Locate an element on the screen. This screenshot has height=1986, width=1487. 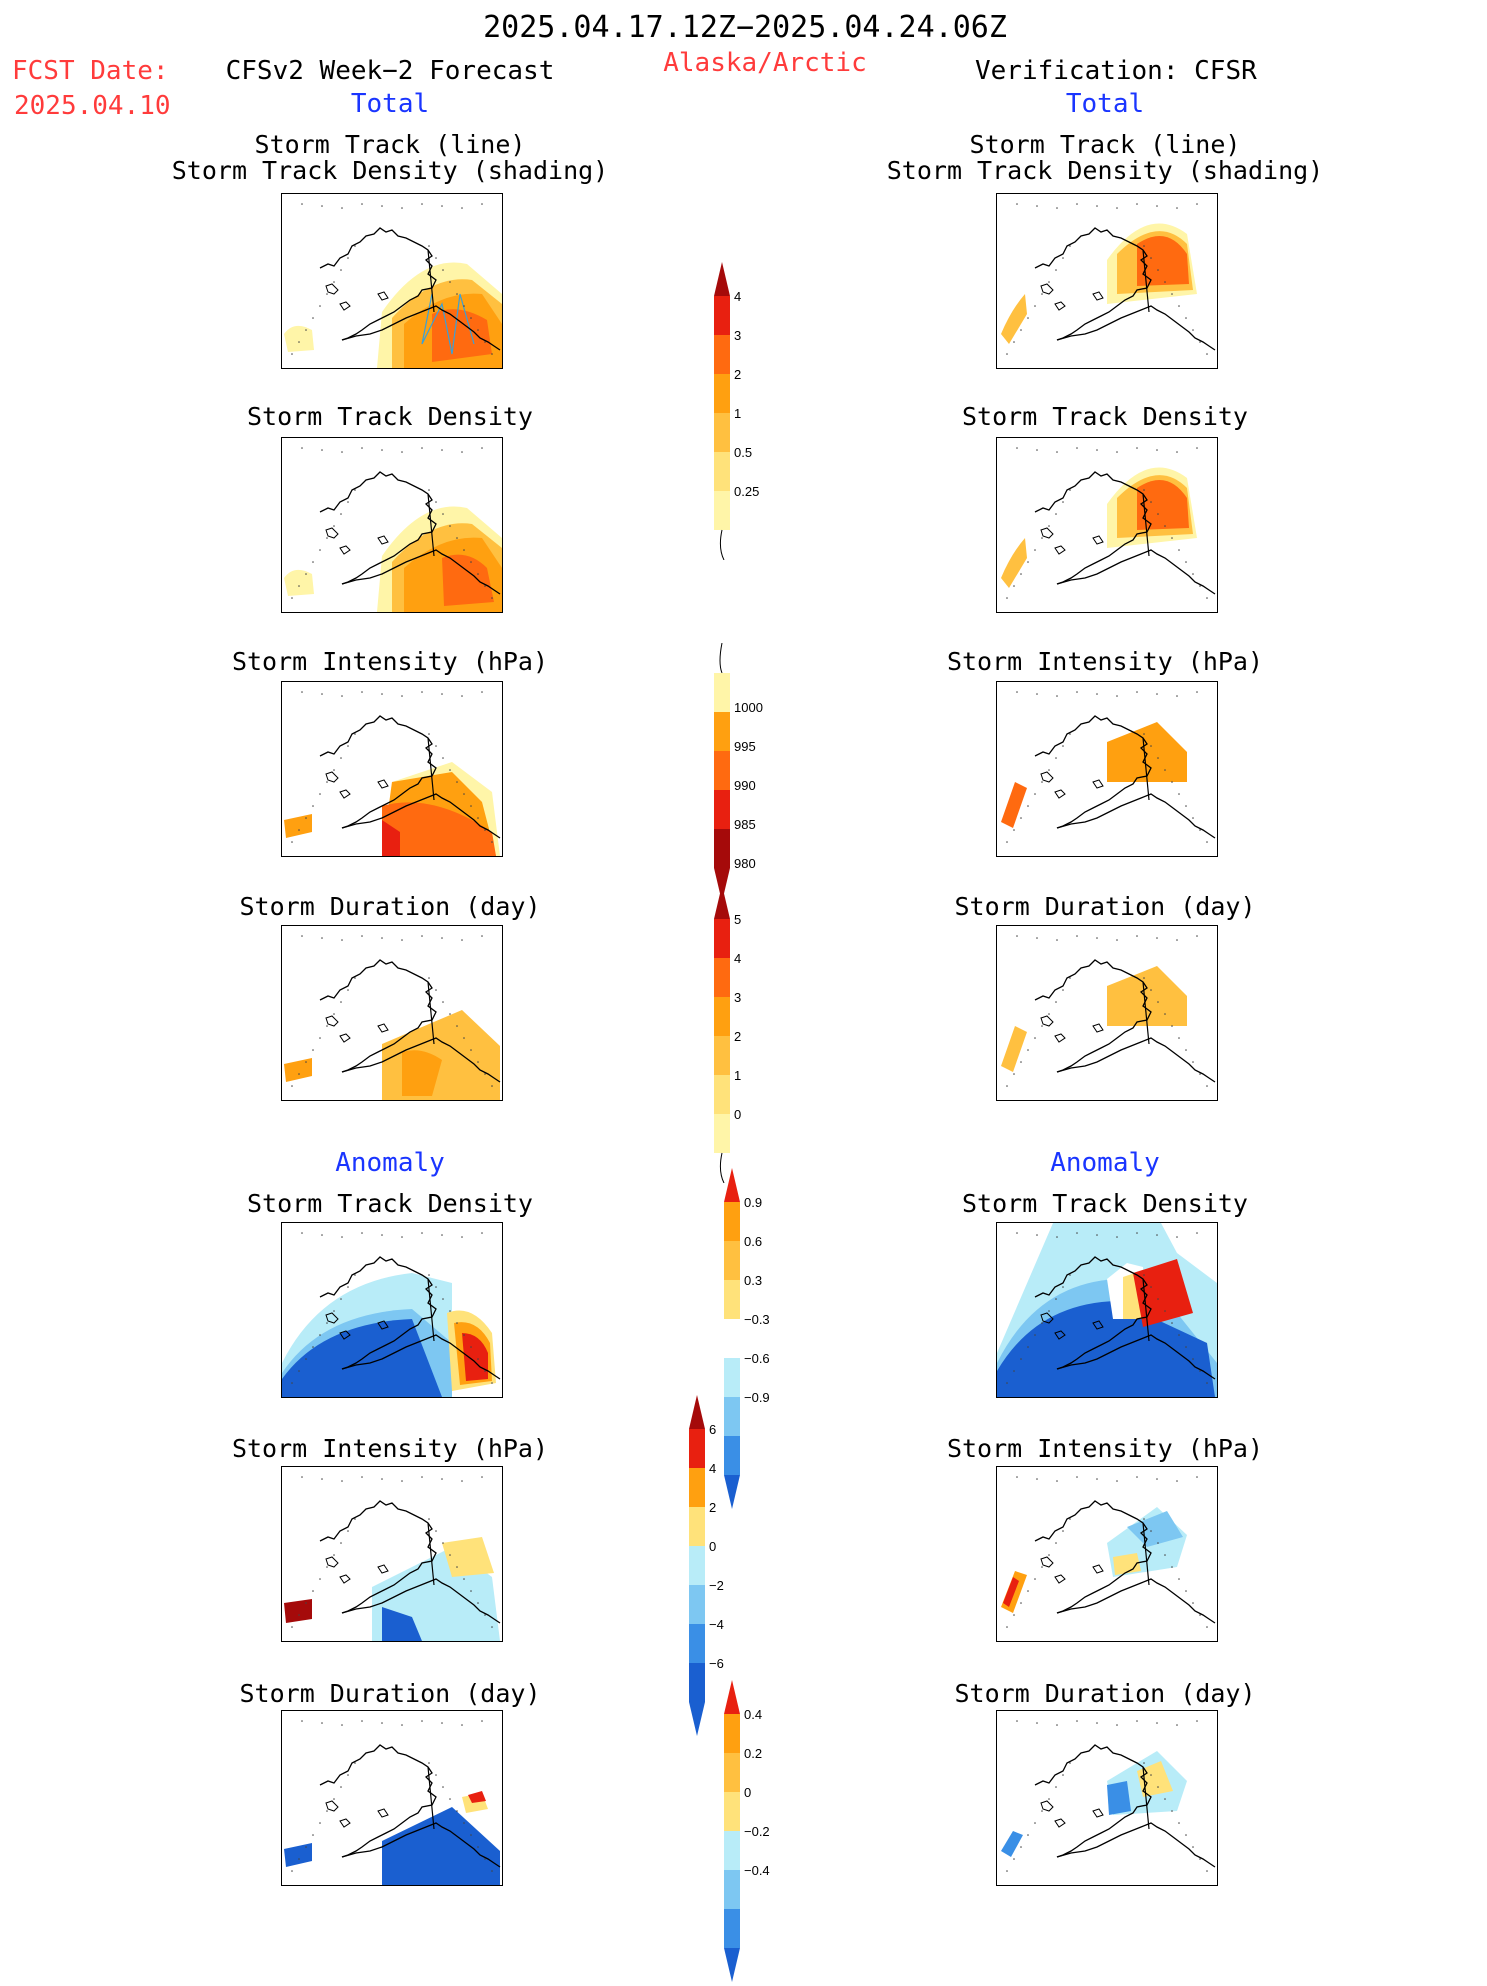
svg-text: −4 is located at coordinates (716, 1624).